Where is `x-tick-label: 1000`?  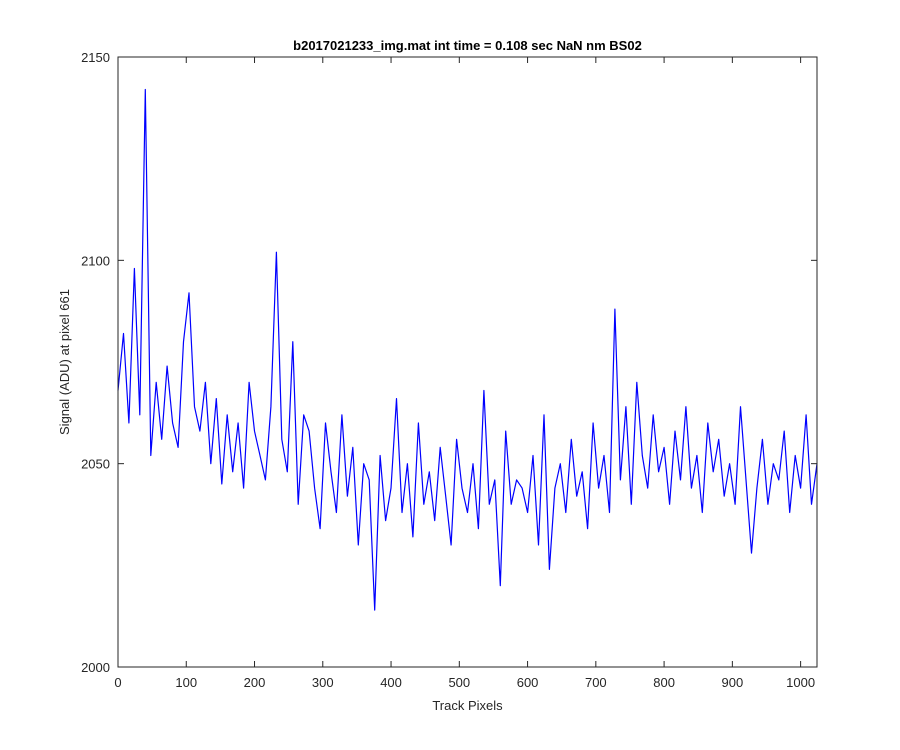 x-tick-label: 1000 is located at coordinates (800, 682).